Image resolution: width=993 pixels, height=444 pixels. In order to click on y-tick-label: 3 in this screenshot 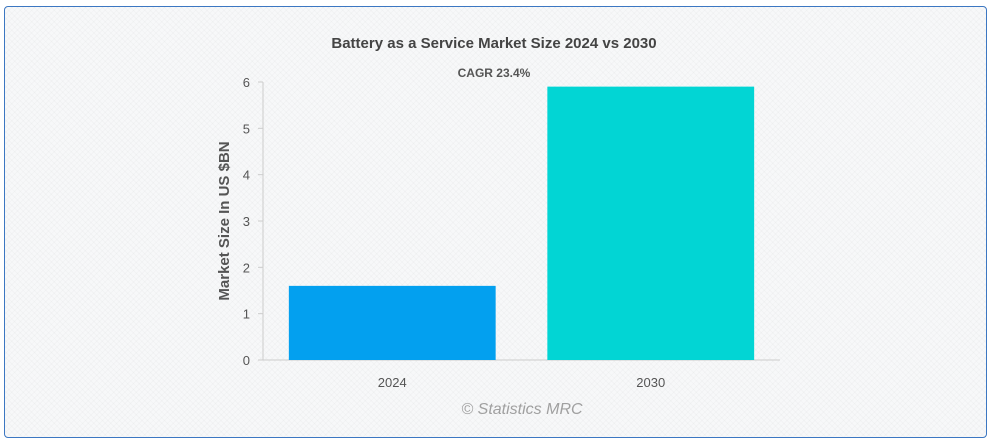, I will do `click(246, 221)`.